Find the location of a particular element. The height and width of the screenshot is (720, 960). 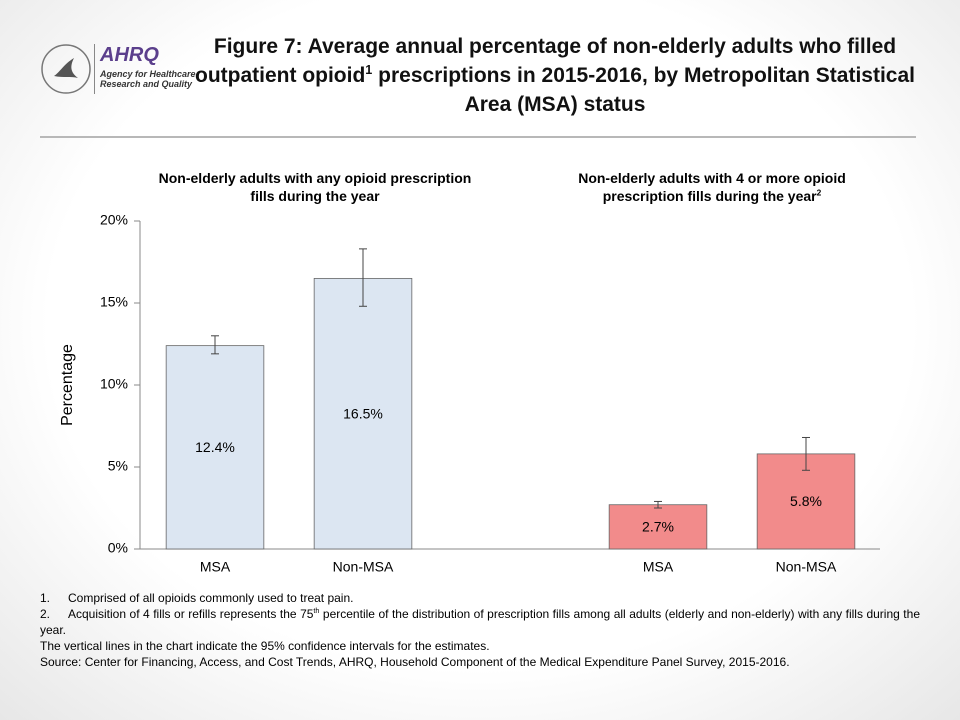

y-tick-label: 5% is located at coordinates (118, 466).